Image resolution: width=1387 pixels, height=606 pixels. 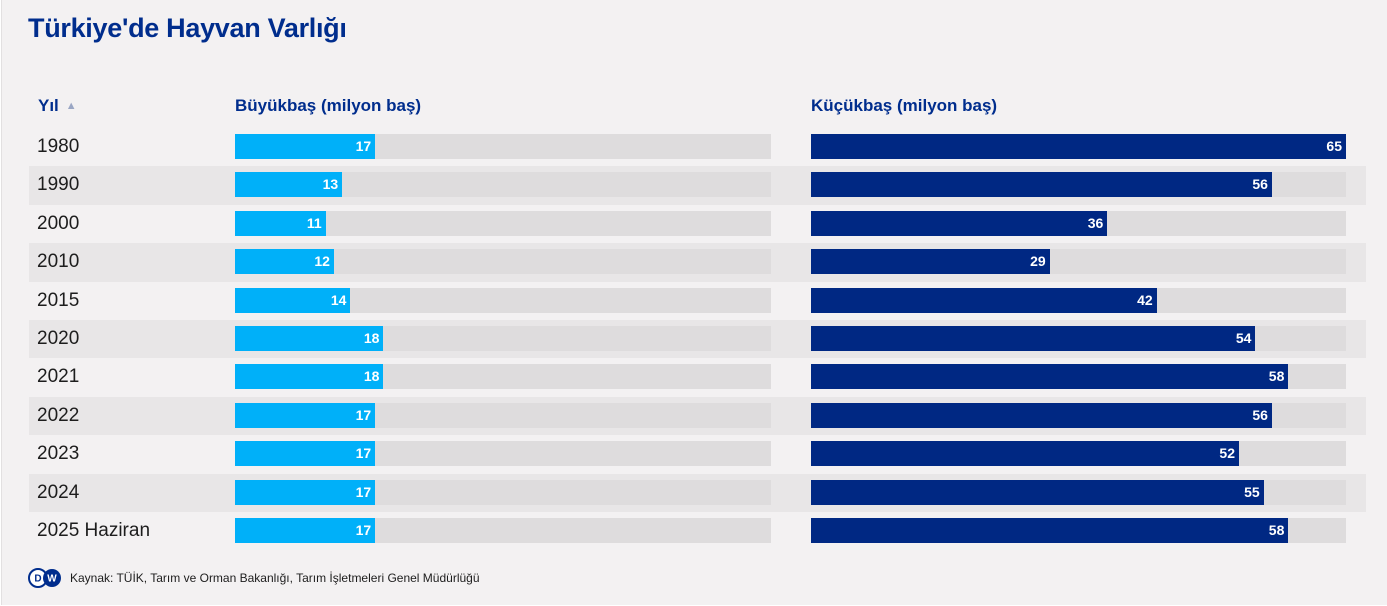 I want to click on buyukbas-bar-track: 12, so click(x=503, y=262).